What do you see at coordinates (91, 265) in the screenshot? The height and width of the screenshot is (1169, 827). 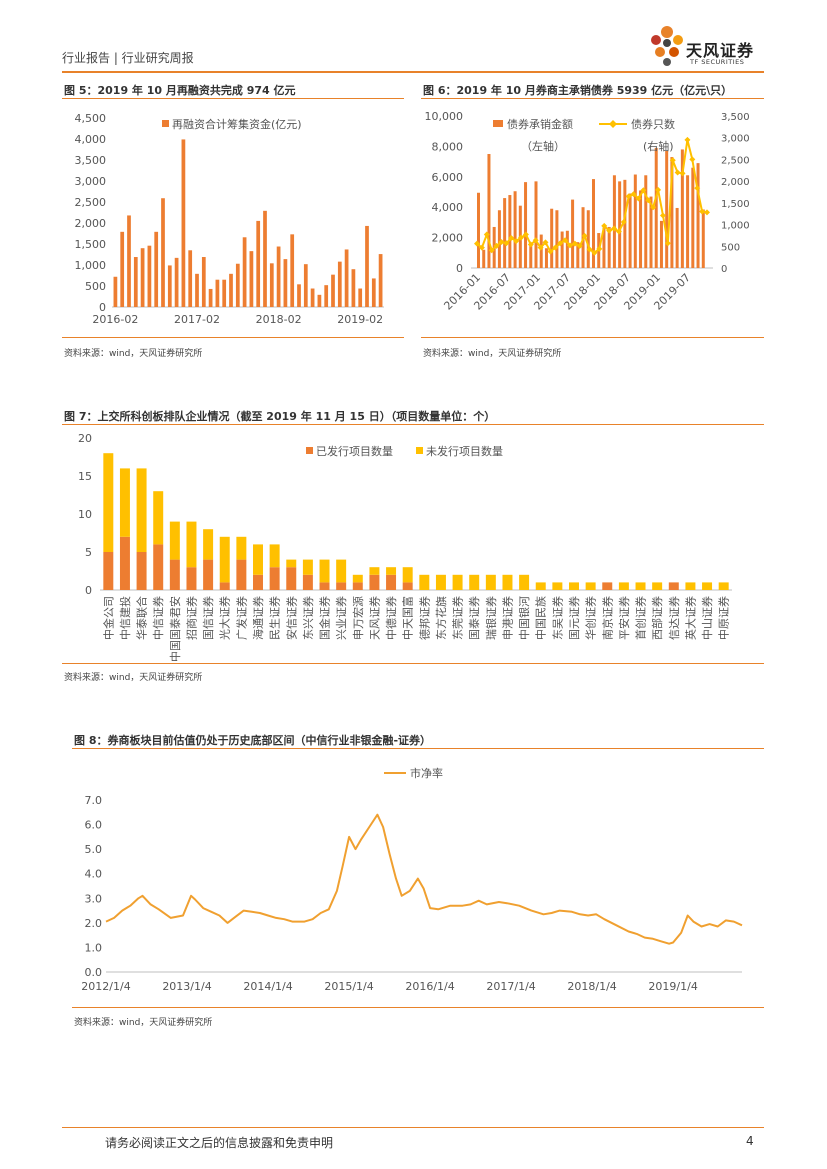 I see `y-tick-label: 1,000` at bounding box center [91, 265].